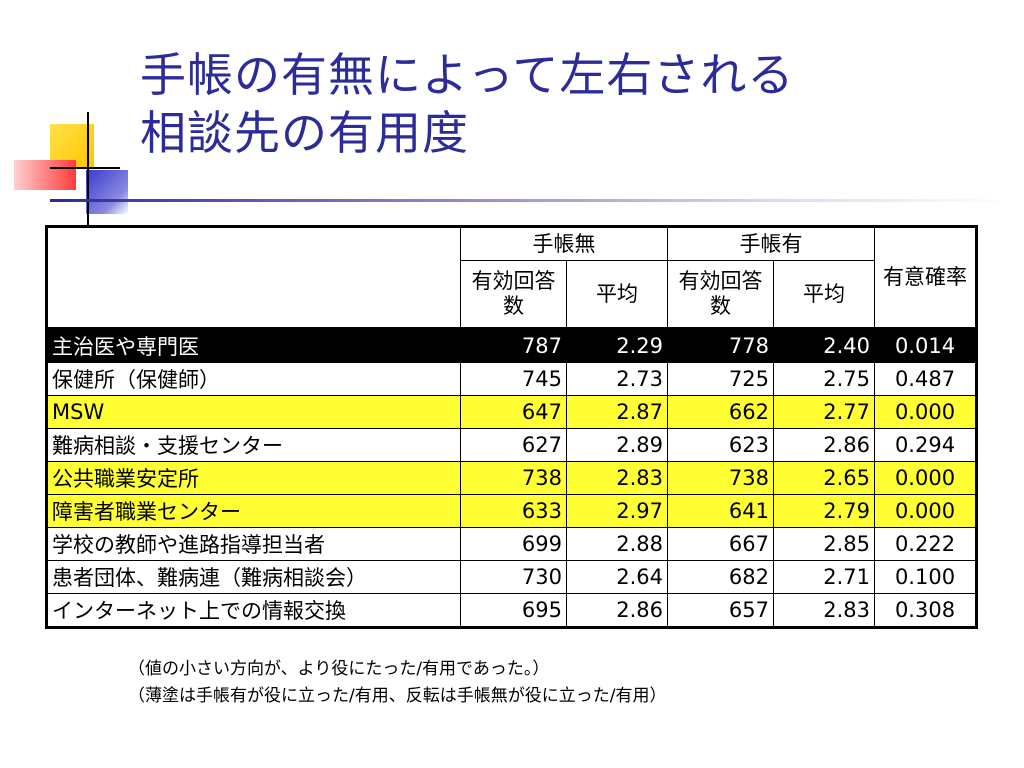 The width and height of the screenshot is (1024, 768). What do you see at coordinates (720, 544) in the screenshot?
I see `cell-n-yes: 667` at bounding box center [720, 544].